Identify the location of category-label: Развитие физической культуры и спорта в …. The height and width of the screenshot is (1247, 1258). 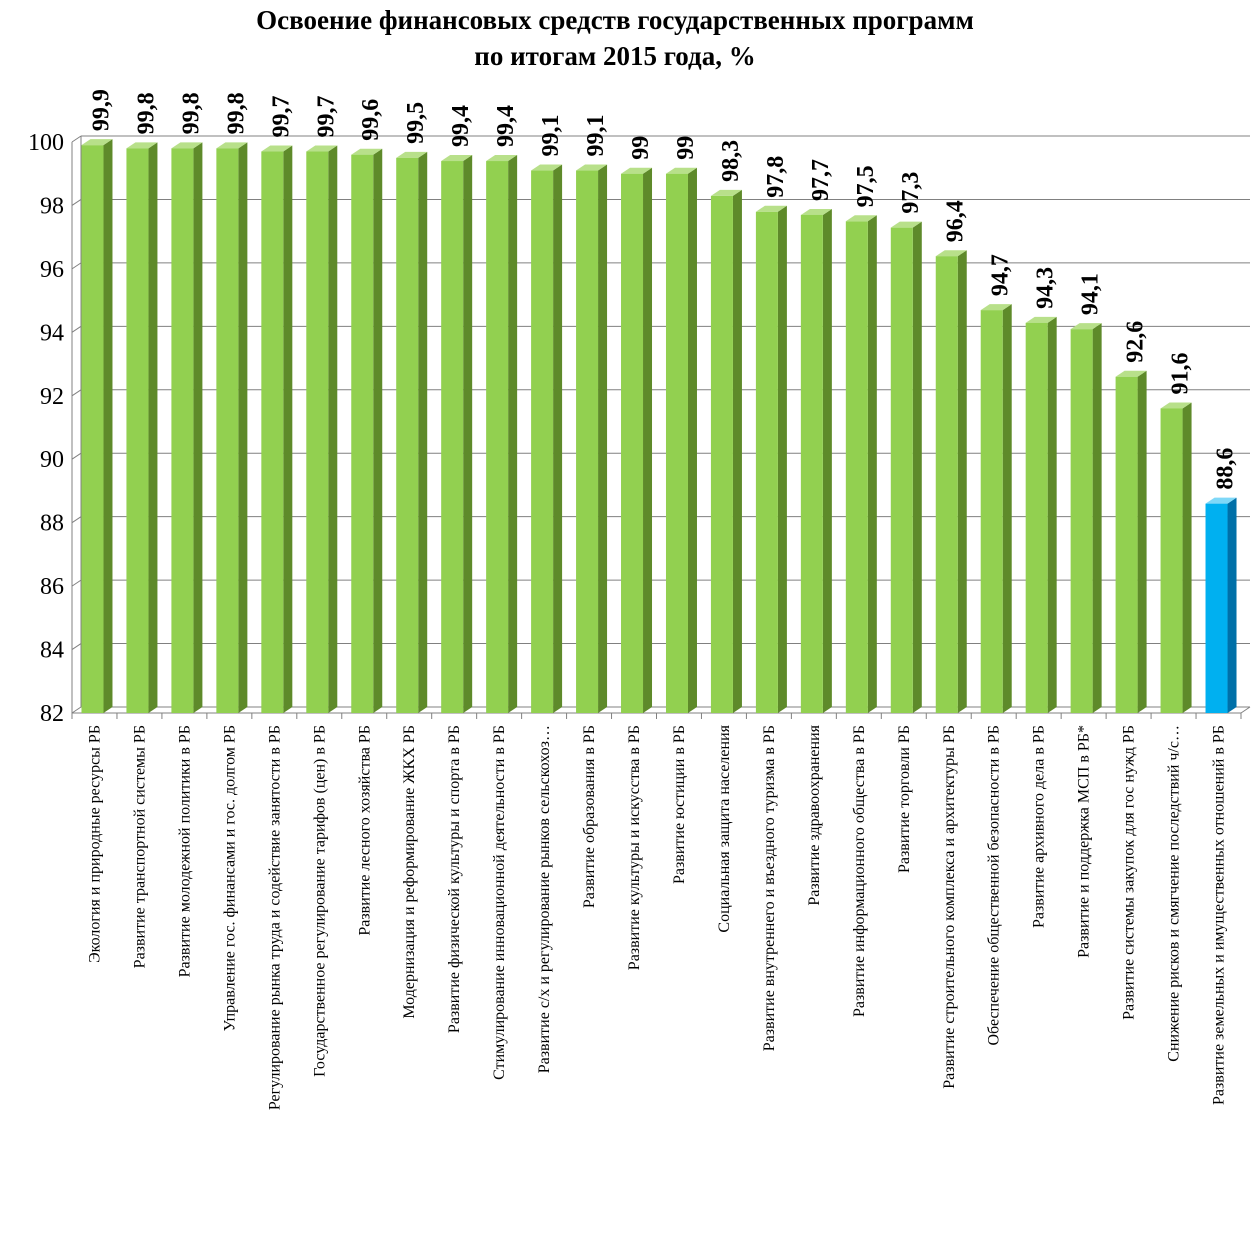
(454, 879).